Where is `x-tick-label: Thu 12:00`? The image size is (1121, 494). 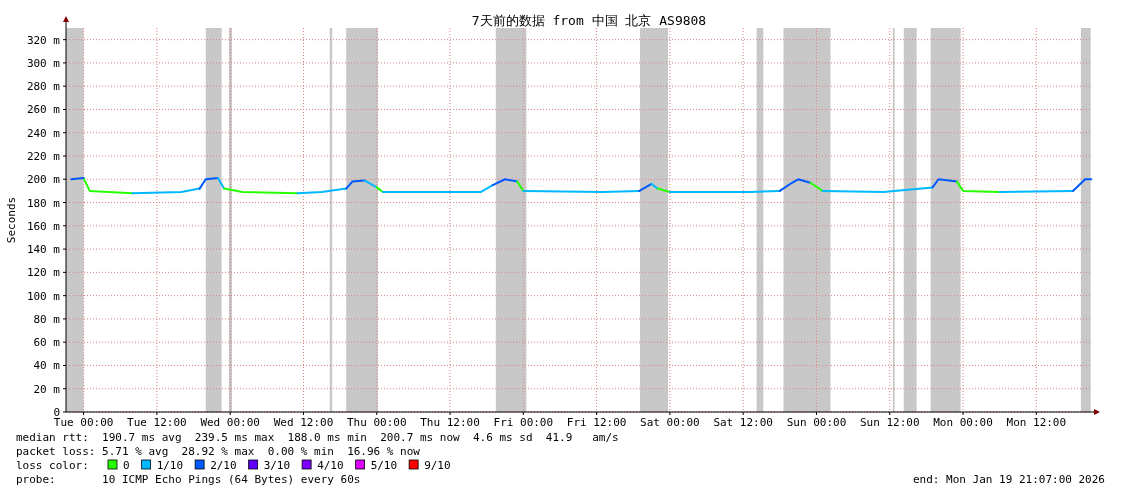
x-tick-label: Thu 12:00 is located at coordinates (450, 422).